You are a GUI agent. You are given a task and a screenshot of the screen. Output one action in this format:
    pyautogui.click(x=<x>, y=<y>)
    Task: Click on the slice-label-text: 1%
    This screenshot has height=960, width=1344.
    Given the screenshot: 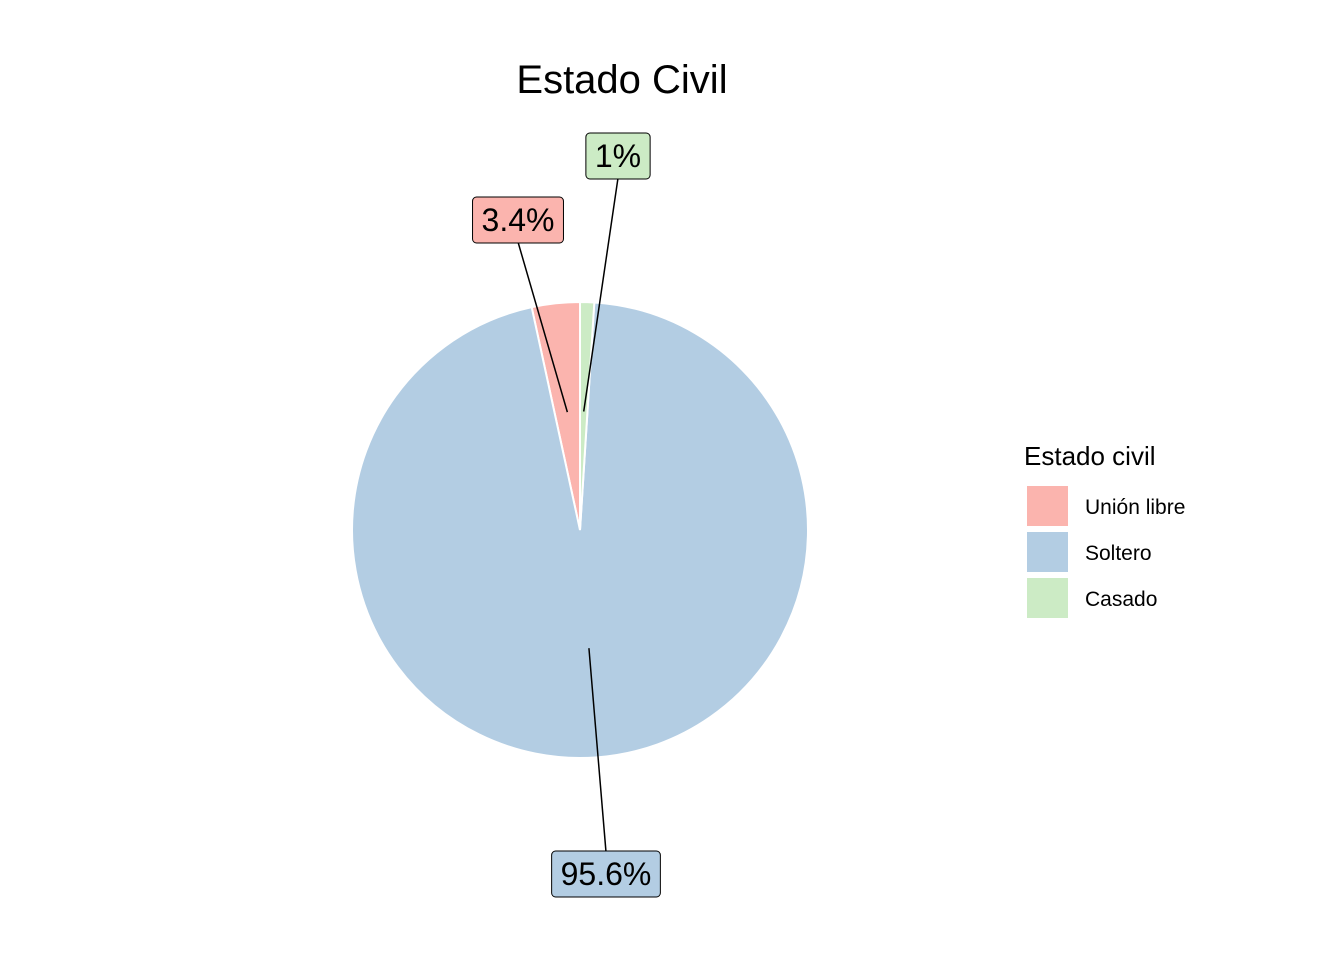 What is the action you would take?
    pyautogui.click(x=618, y=156)
    